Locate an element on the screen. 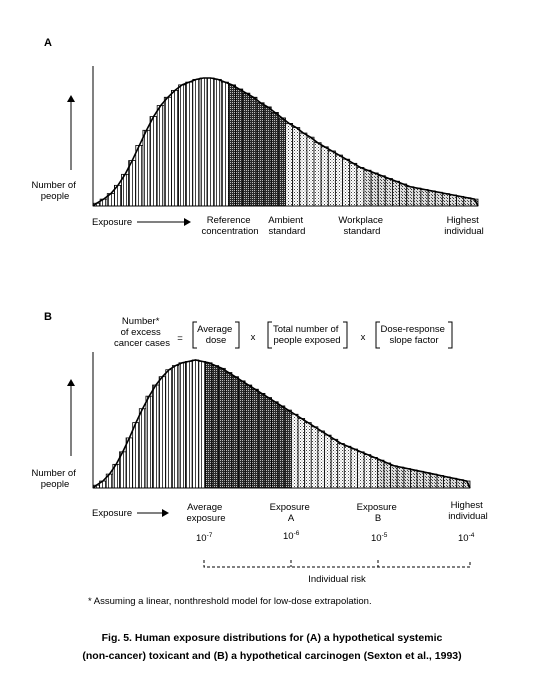 Image resolution: width=544 pixels, height=691 pixels. panel-a-marker-reference: Reference concentration is located at coordinates (229, 226).